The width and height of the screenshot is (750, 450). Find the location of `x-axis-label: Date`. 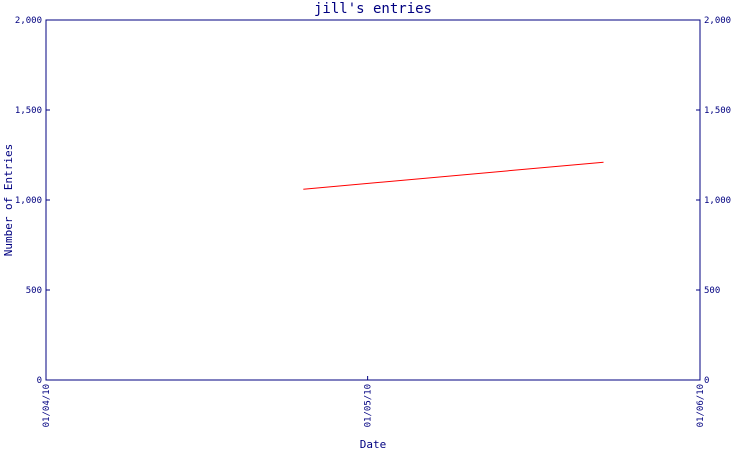

x-axis-label: Date is located at coordinates (373, 444).